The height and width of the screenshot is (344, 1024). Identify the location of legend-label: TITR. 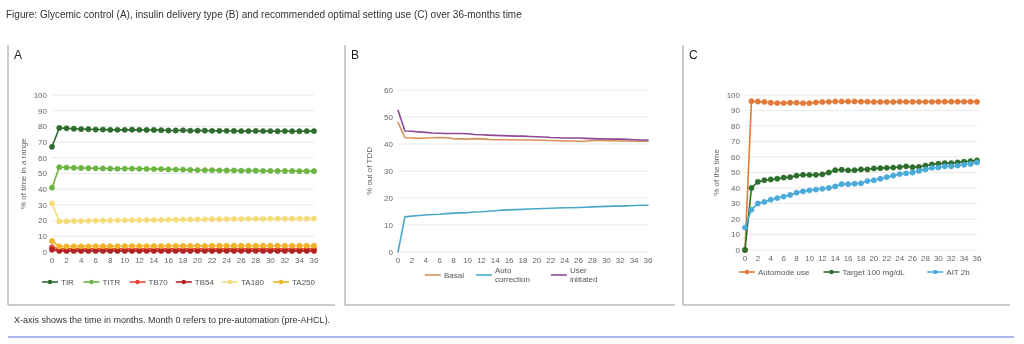
(111, 282).